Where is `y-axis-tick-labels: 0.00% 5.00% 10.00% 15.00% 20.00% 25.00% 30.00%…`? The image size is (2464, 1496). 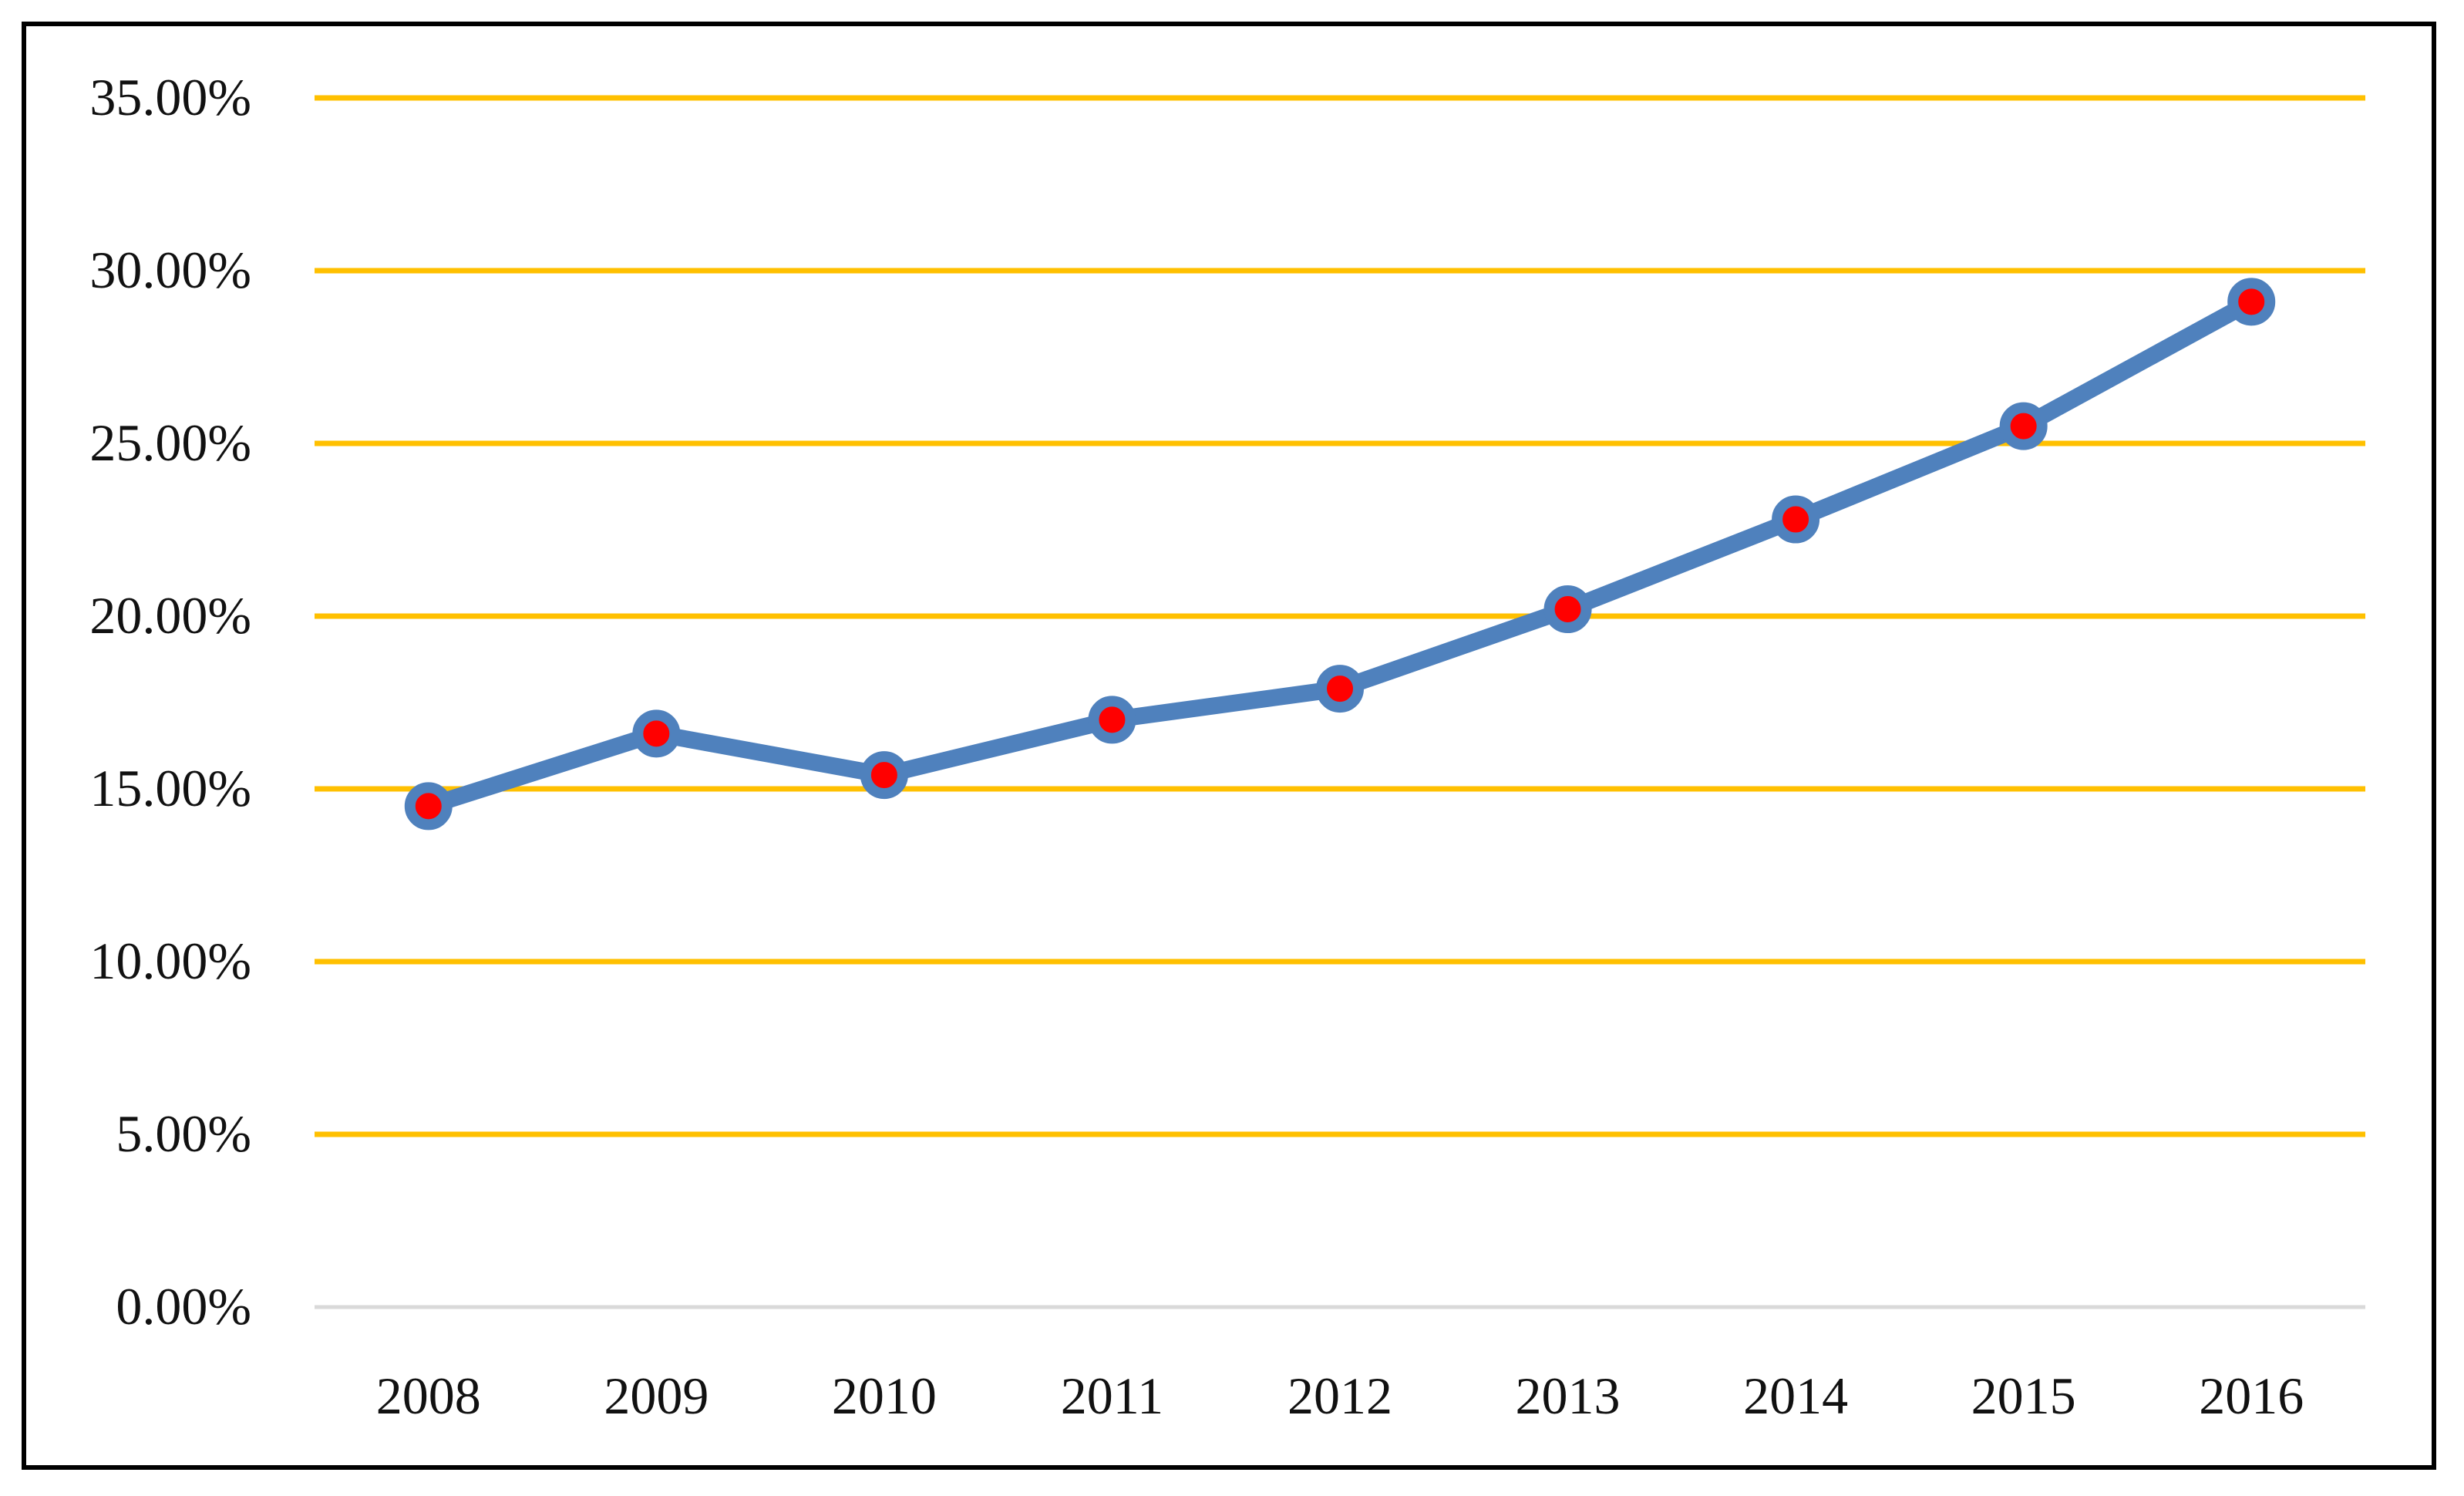
y-axis-tick-labels: 0.00% 5.00% 10.00% 15.00% 20.00% 25.00% 30.00%… is located at coordinates (170, 702).